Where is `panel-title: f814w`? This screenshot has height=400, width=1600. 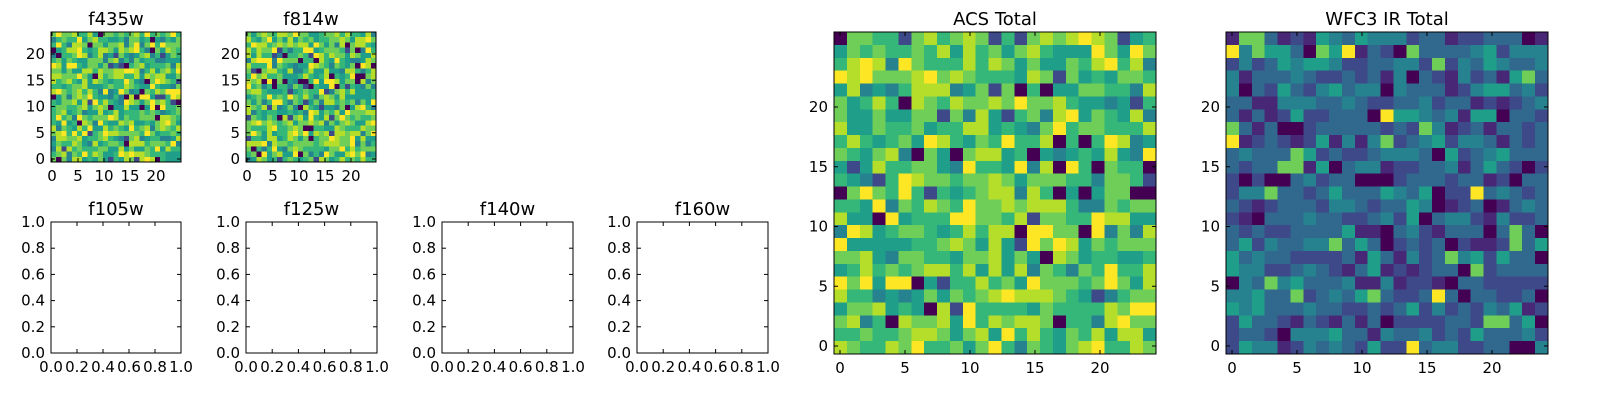 panel-title: f814w is located at coordinates (310, 19).